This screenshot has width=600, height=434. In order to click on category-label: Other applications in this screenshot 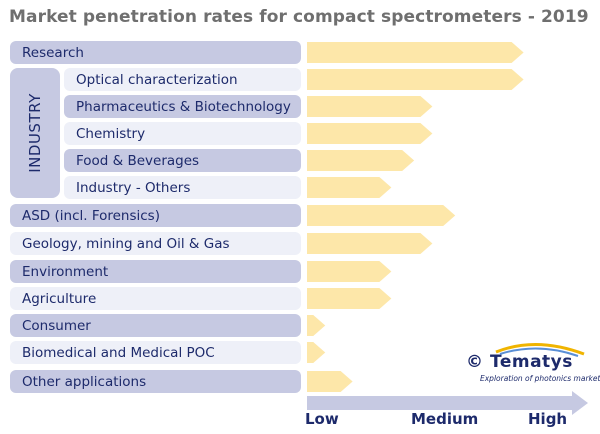, I will do `click(84, 381)`.